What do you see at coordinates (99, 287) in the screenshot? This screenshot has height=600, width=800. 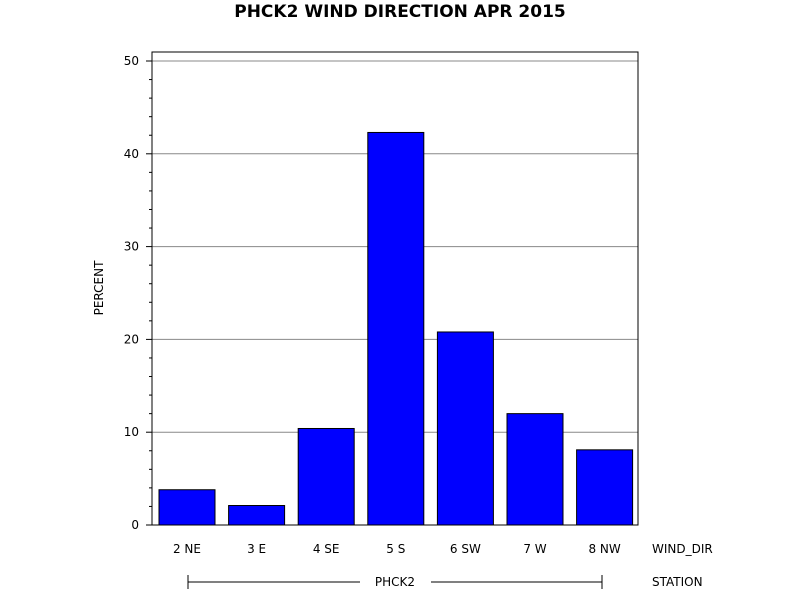 I see `y-axis-title: PERCENT` at bounding box center [99, 287].